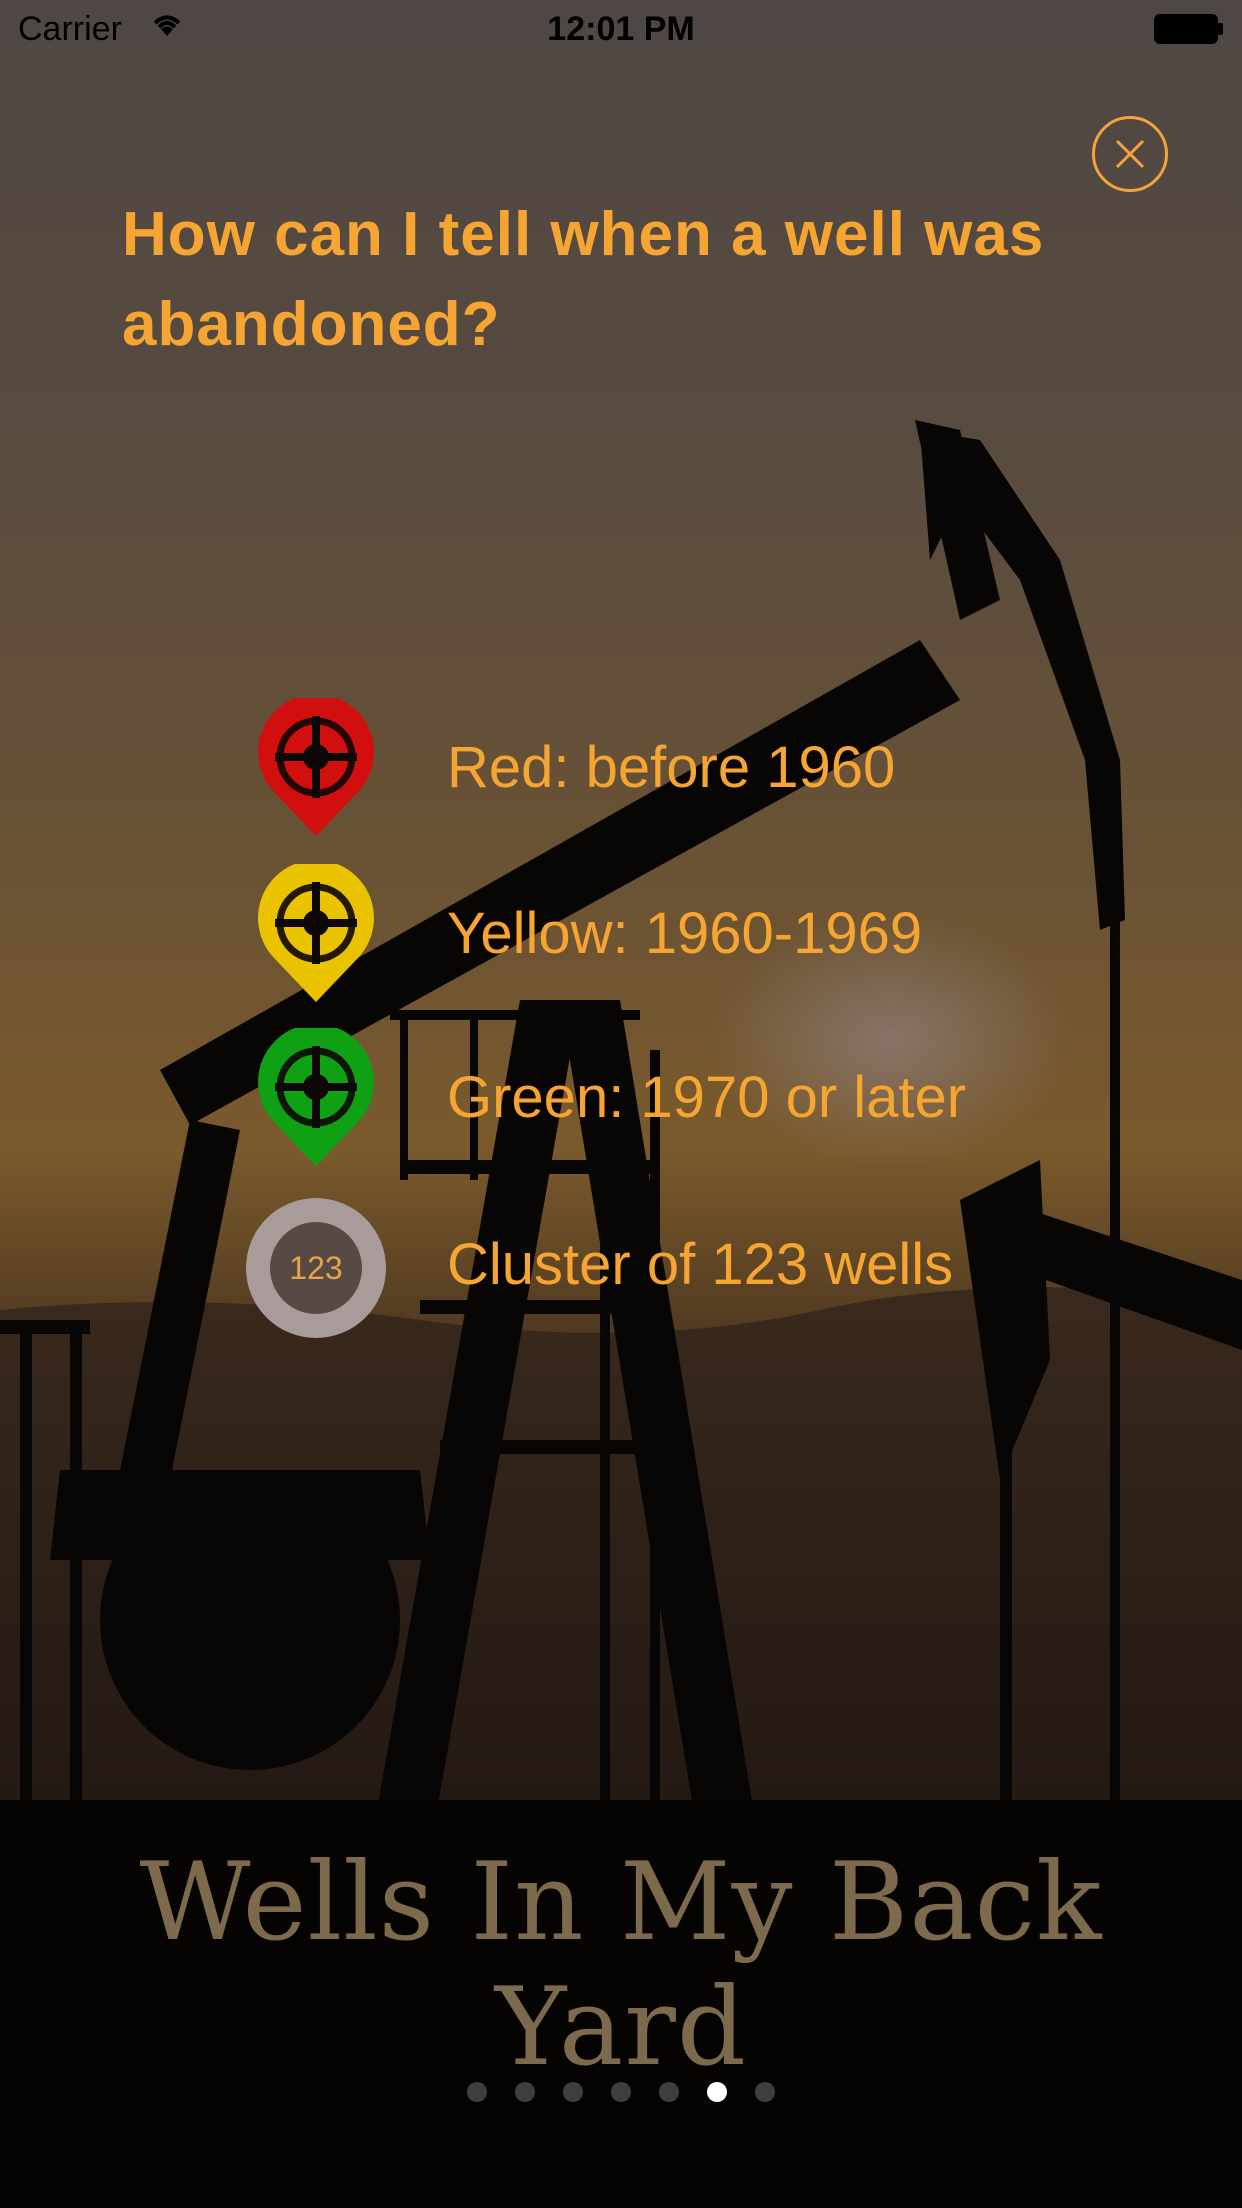  I want to click on close-icon, so click(1130, 154).